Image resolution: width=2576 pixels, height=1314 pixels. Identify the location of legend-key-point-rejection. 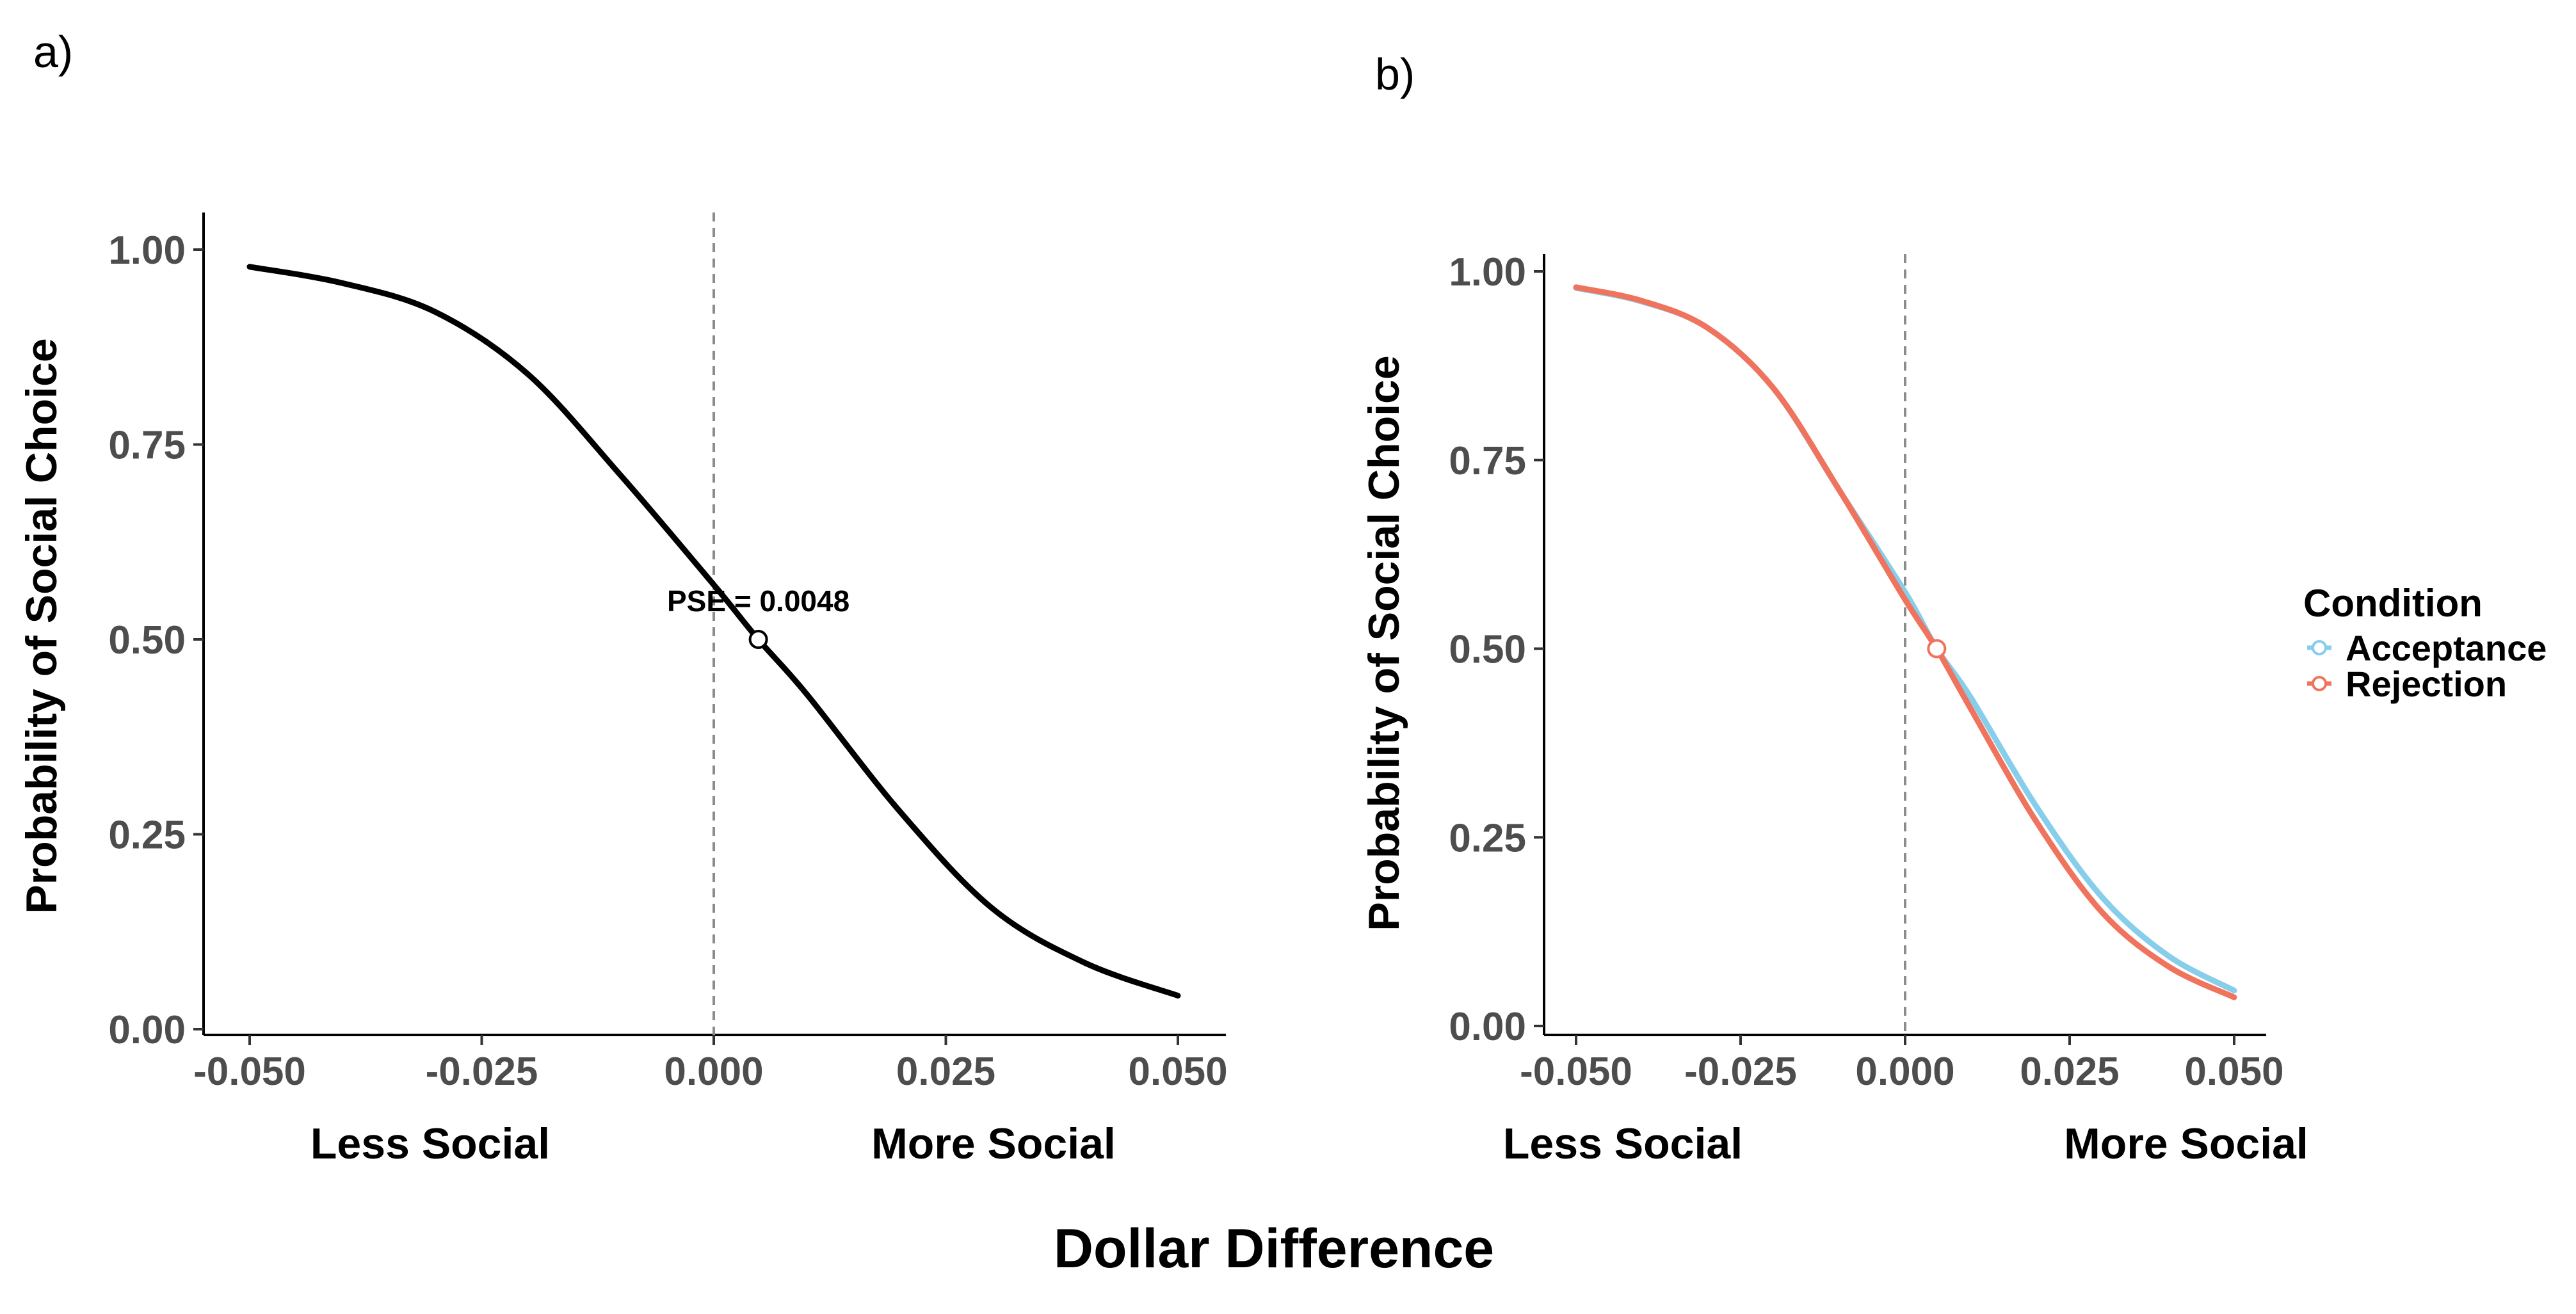
(2319, 683).